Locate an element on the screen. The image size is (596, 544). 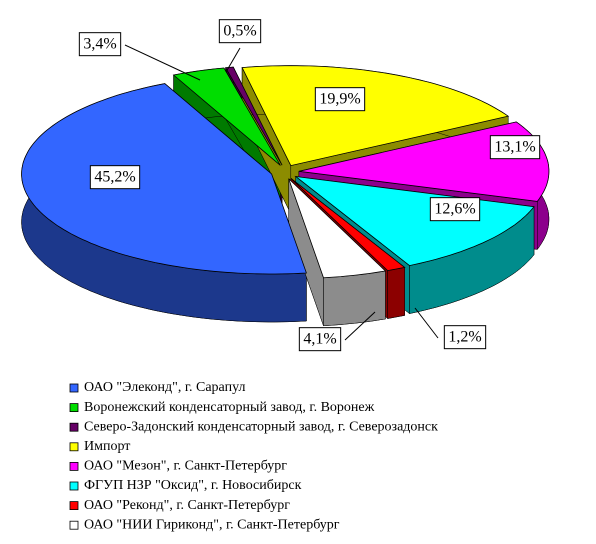
legend-label: ОАО "Реконд", г. Санкт-Петербург is located at coordinates (187, 505).